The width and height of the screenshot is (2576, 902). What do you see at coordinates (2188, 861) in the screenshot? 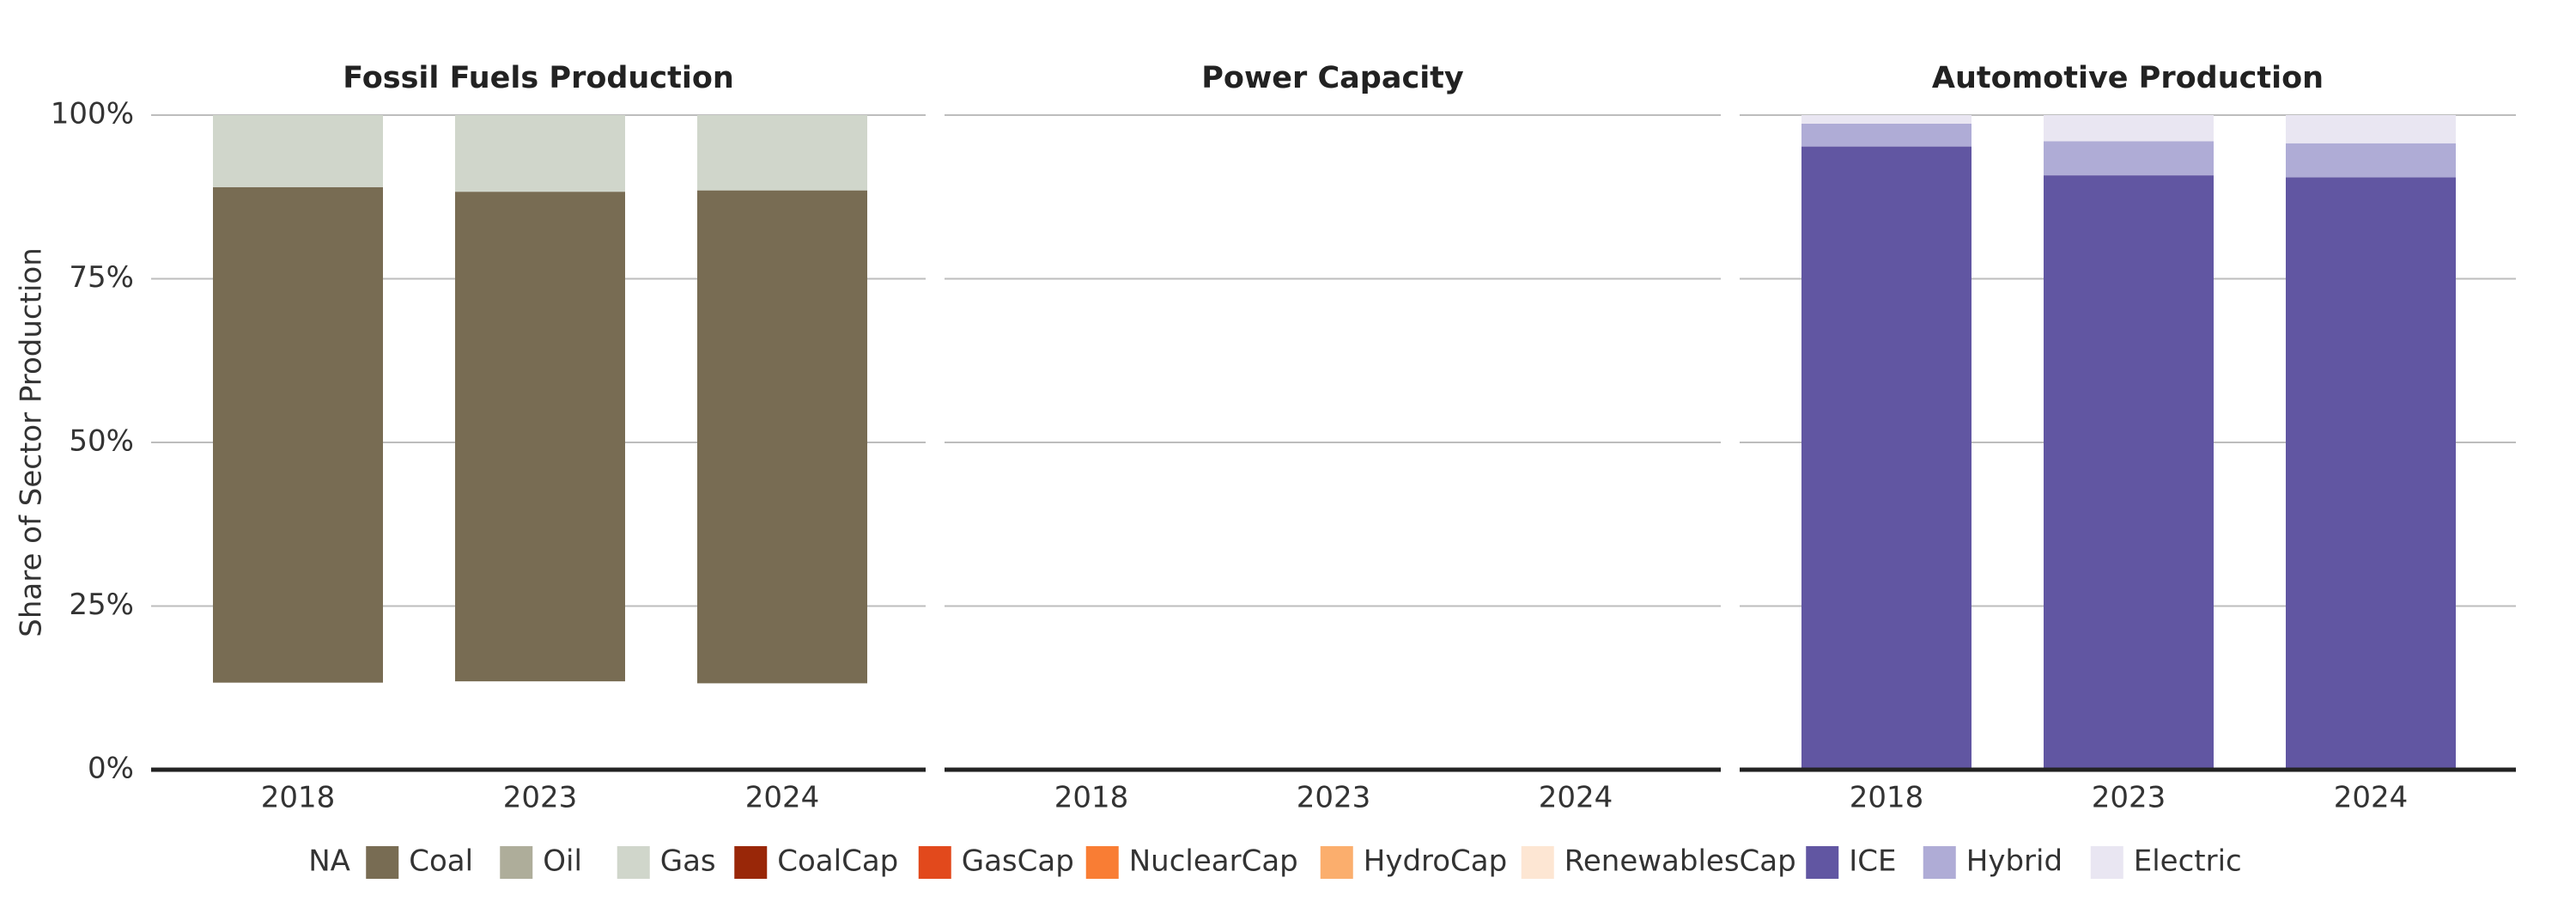
I see `legend-label-electric: Electric` at bounding box center [2188, 861].